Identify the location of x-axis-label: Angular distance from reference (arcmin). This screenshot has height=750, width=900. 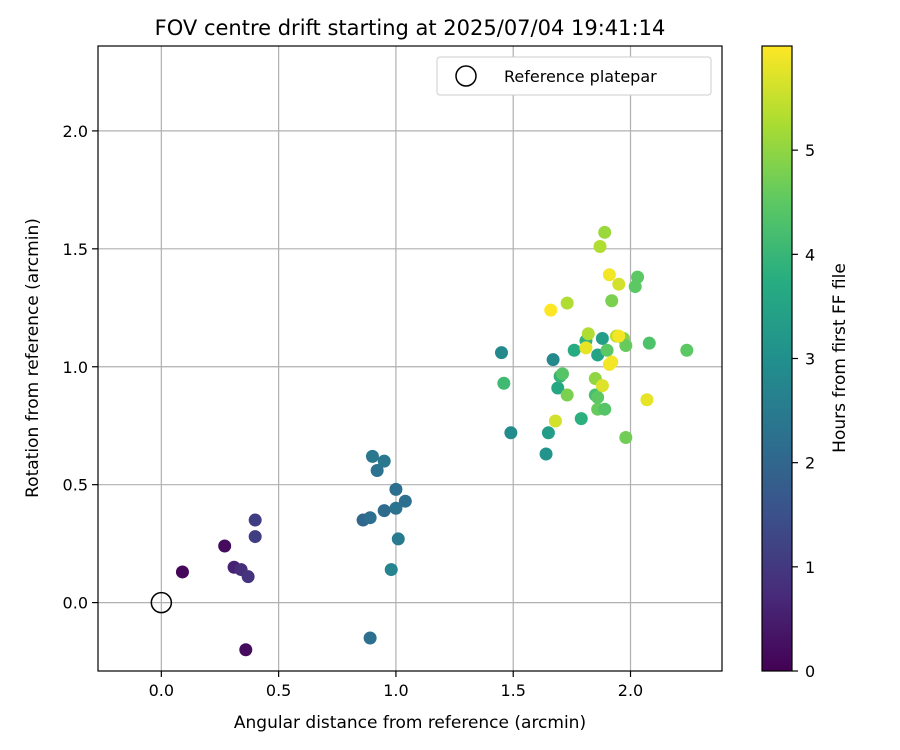
(410, 723).